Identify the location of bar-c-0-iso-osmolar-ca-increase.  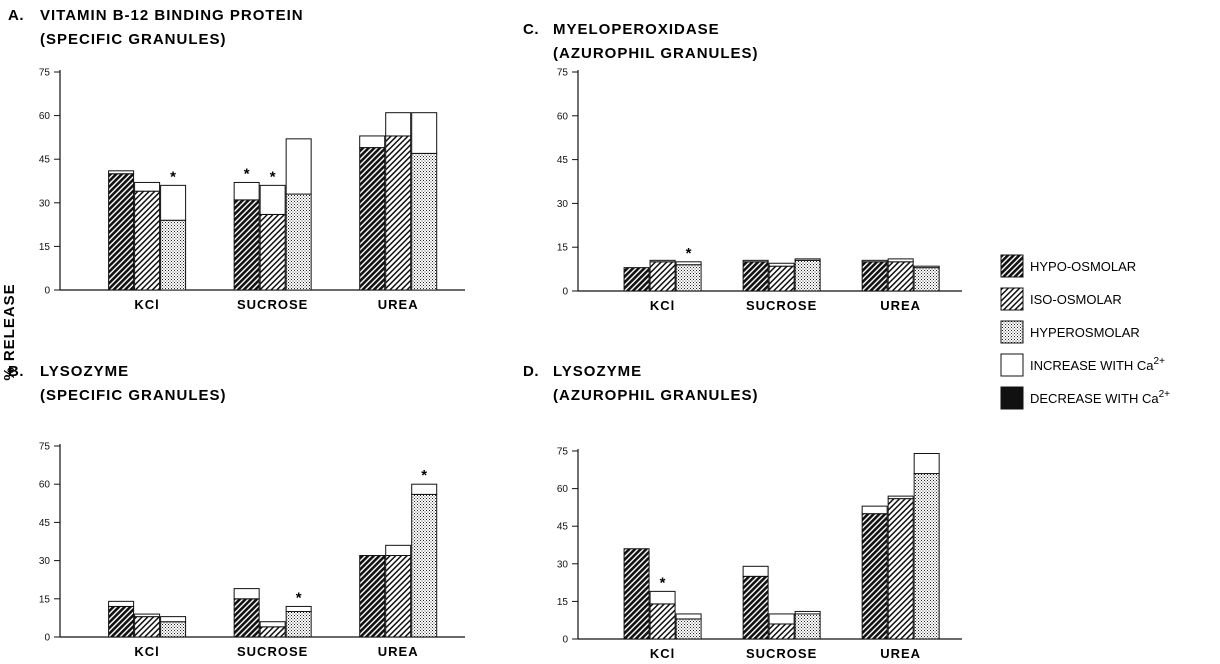
(662, 261).